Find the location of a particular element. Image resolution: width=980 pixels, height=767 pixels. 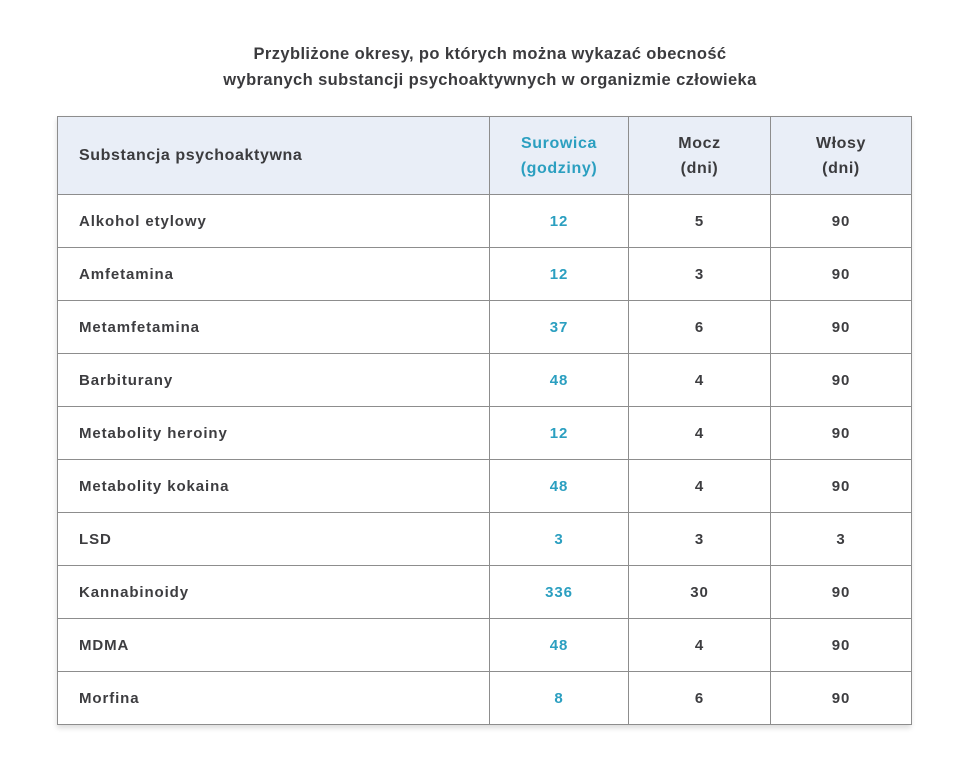

substance-cell: Alkohol etylowy is located at coordinates (273, 221).